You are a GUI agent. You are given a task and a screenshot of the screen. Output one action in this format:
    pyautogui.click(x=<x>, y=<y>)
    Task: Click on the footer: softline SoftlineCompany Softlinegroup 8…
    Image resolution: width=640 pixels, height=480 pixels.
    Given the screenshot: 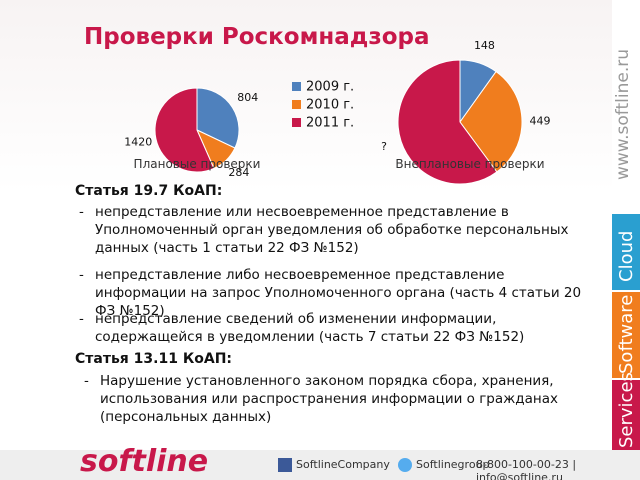 What is the action you would take?
    pyautogui.click(x=320, y=462)
    